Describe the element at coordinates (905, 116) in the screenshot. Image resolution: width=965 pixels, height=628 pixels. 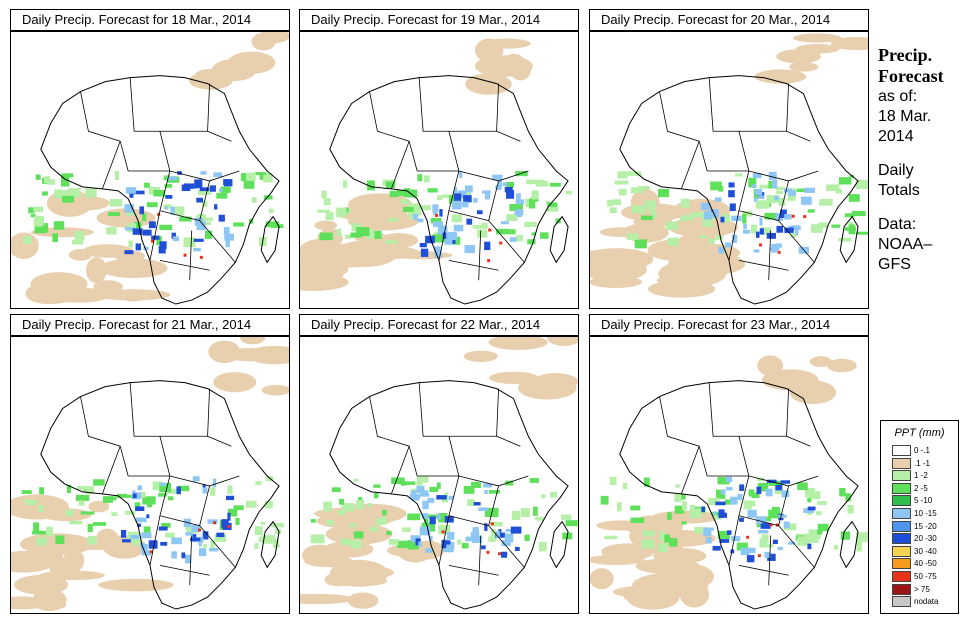
I see `asof-2: 18 Mar.` at that location.